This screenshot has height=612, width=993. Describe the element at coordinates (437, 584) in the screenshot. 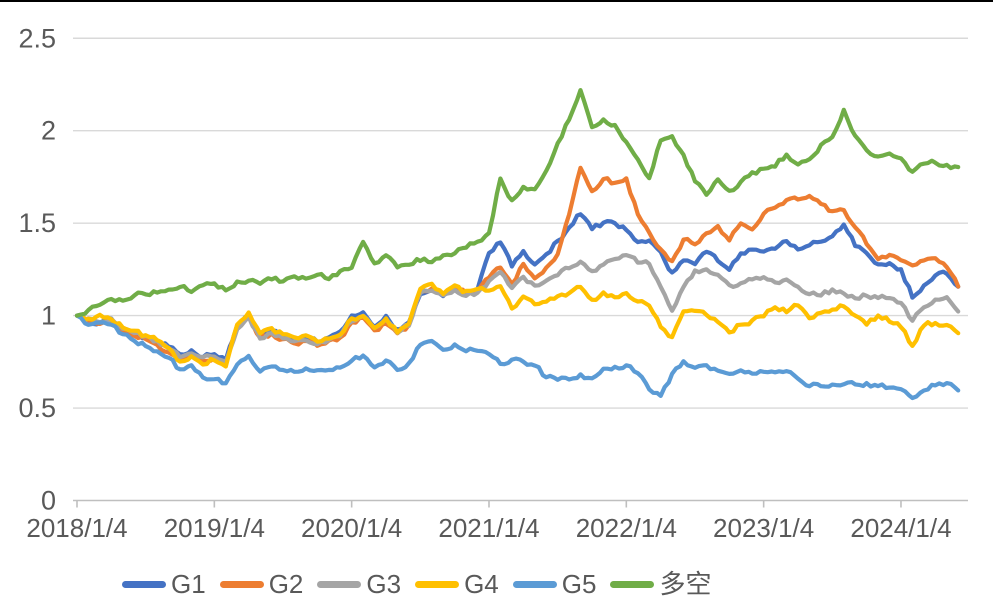

I see `legend-swatch-g4` at that location.